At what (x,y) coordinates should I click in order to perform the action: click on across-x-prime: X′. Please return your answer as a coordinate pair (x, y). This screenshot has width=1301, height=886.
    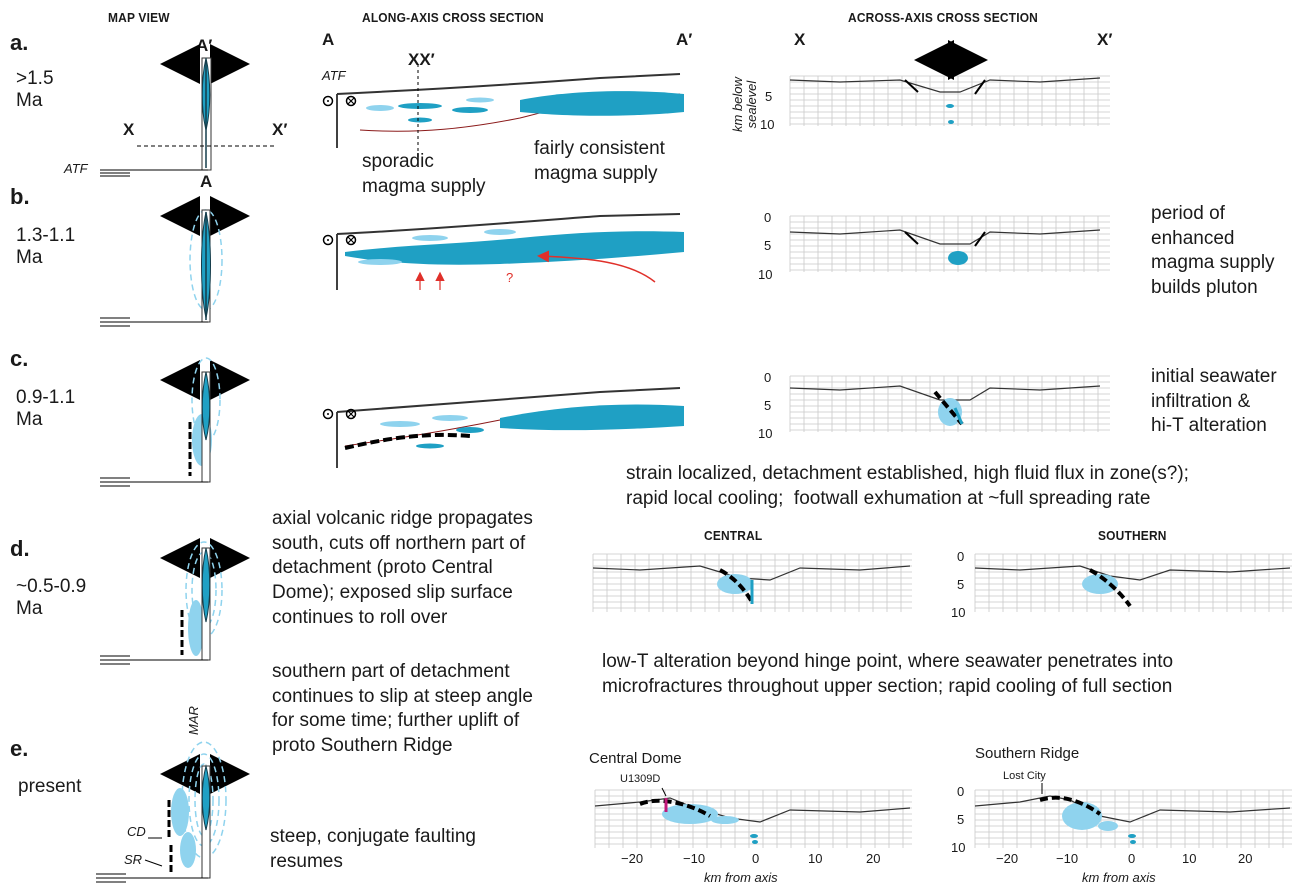
    Looking at the image, I should click on (1105, 39).